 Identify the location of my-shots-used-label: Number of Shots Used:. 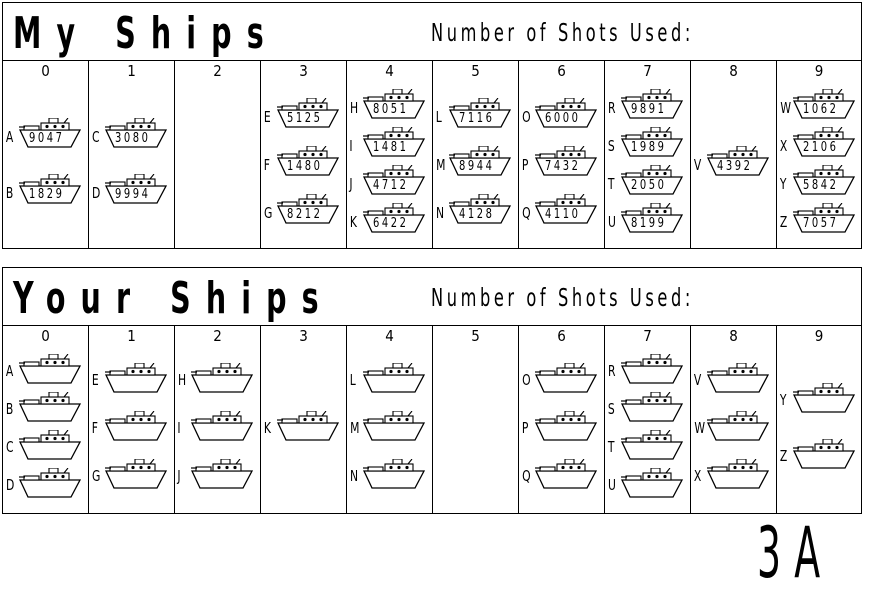
(562, 32).